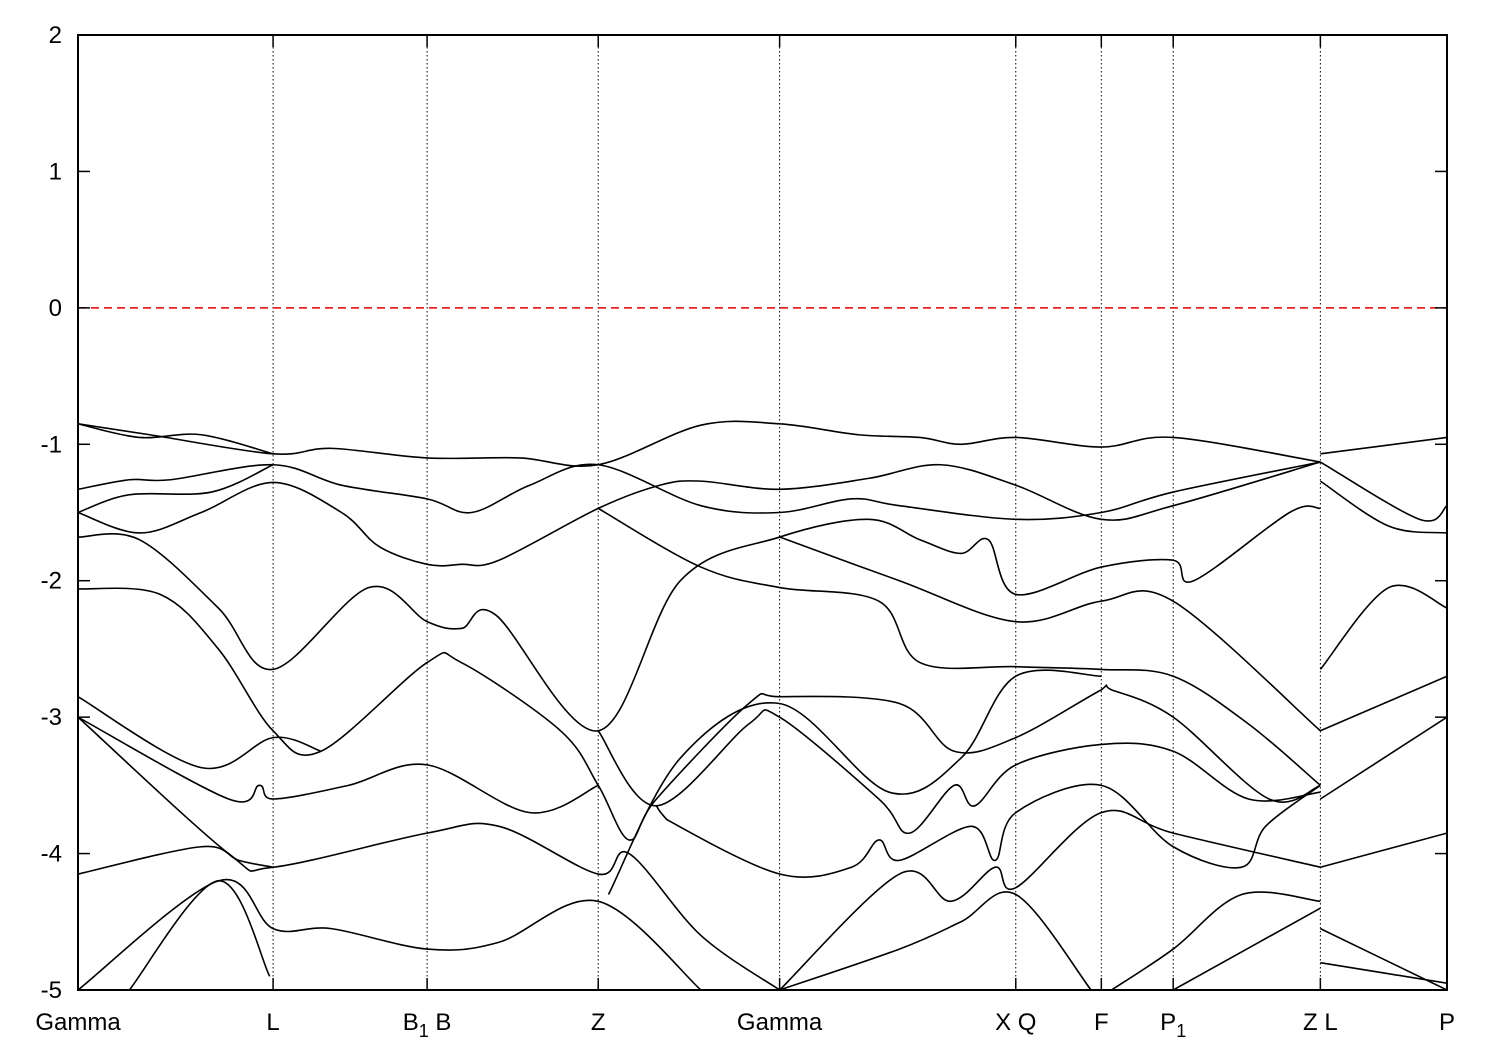  I want to click on x-tick-label-main: Z, so click(598, 1022).